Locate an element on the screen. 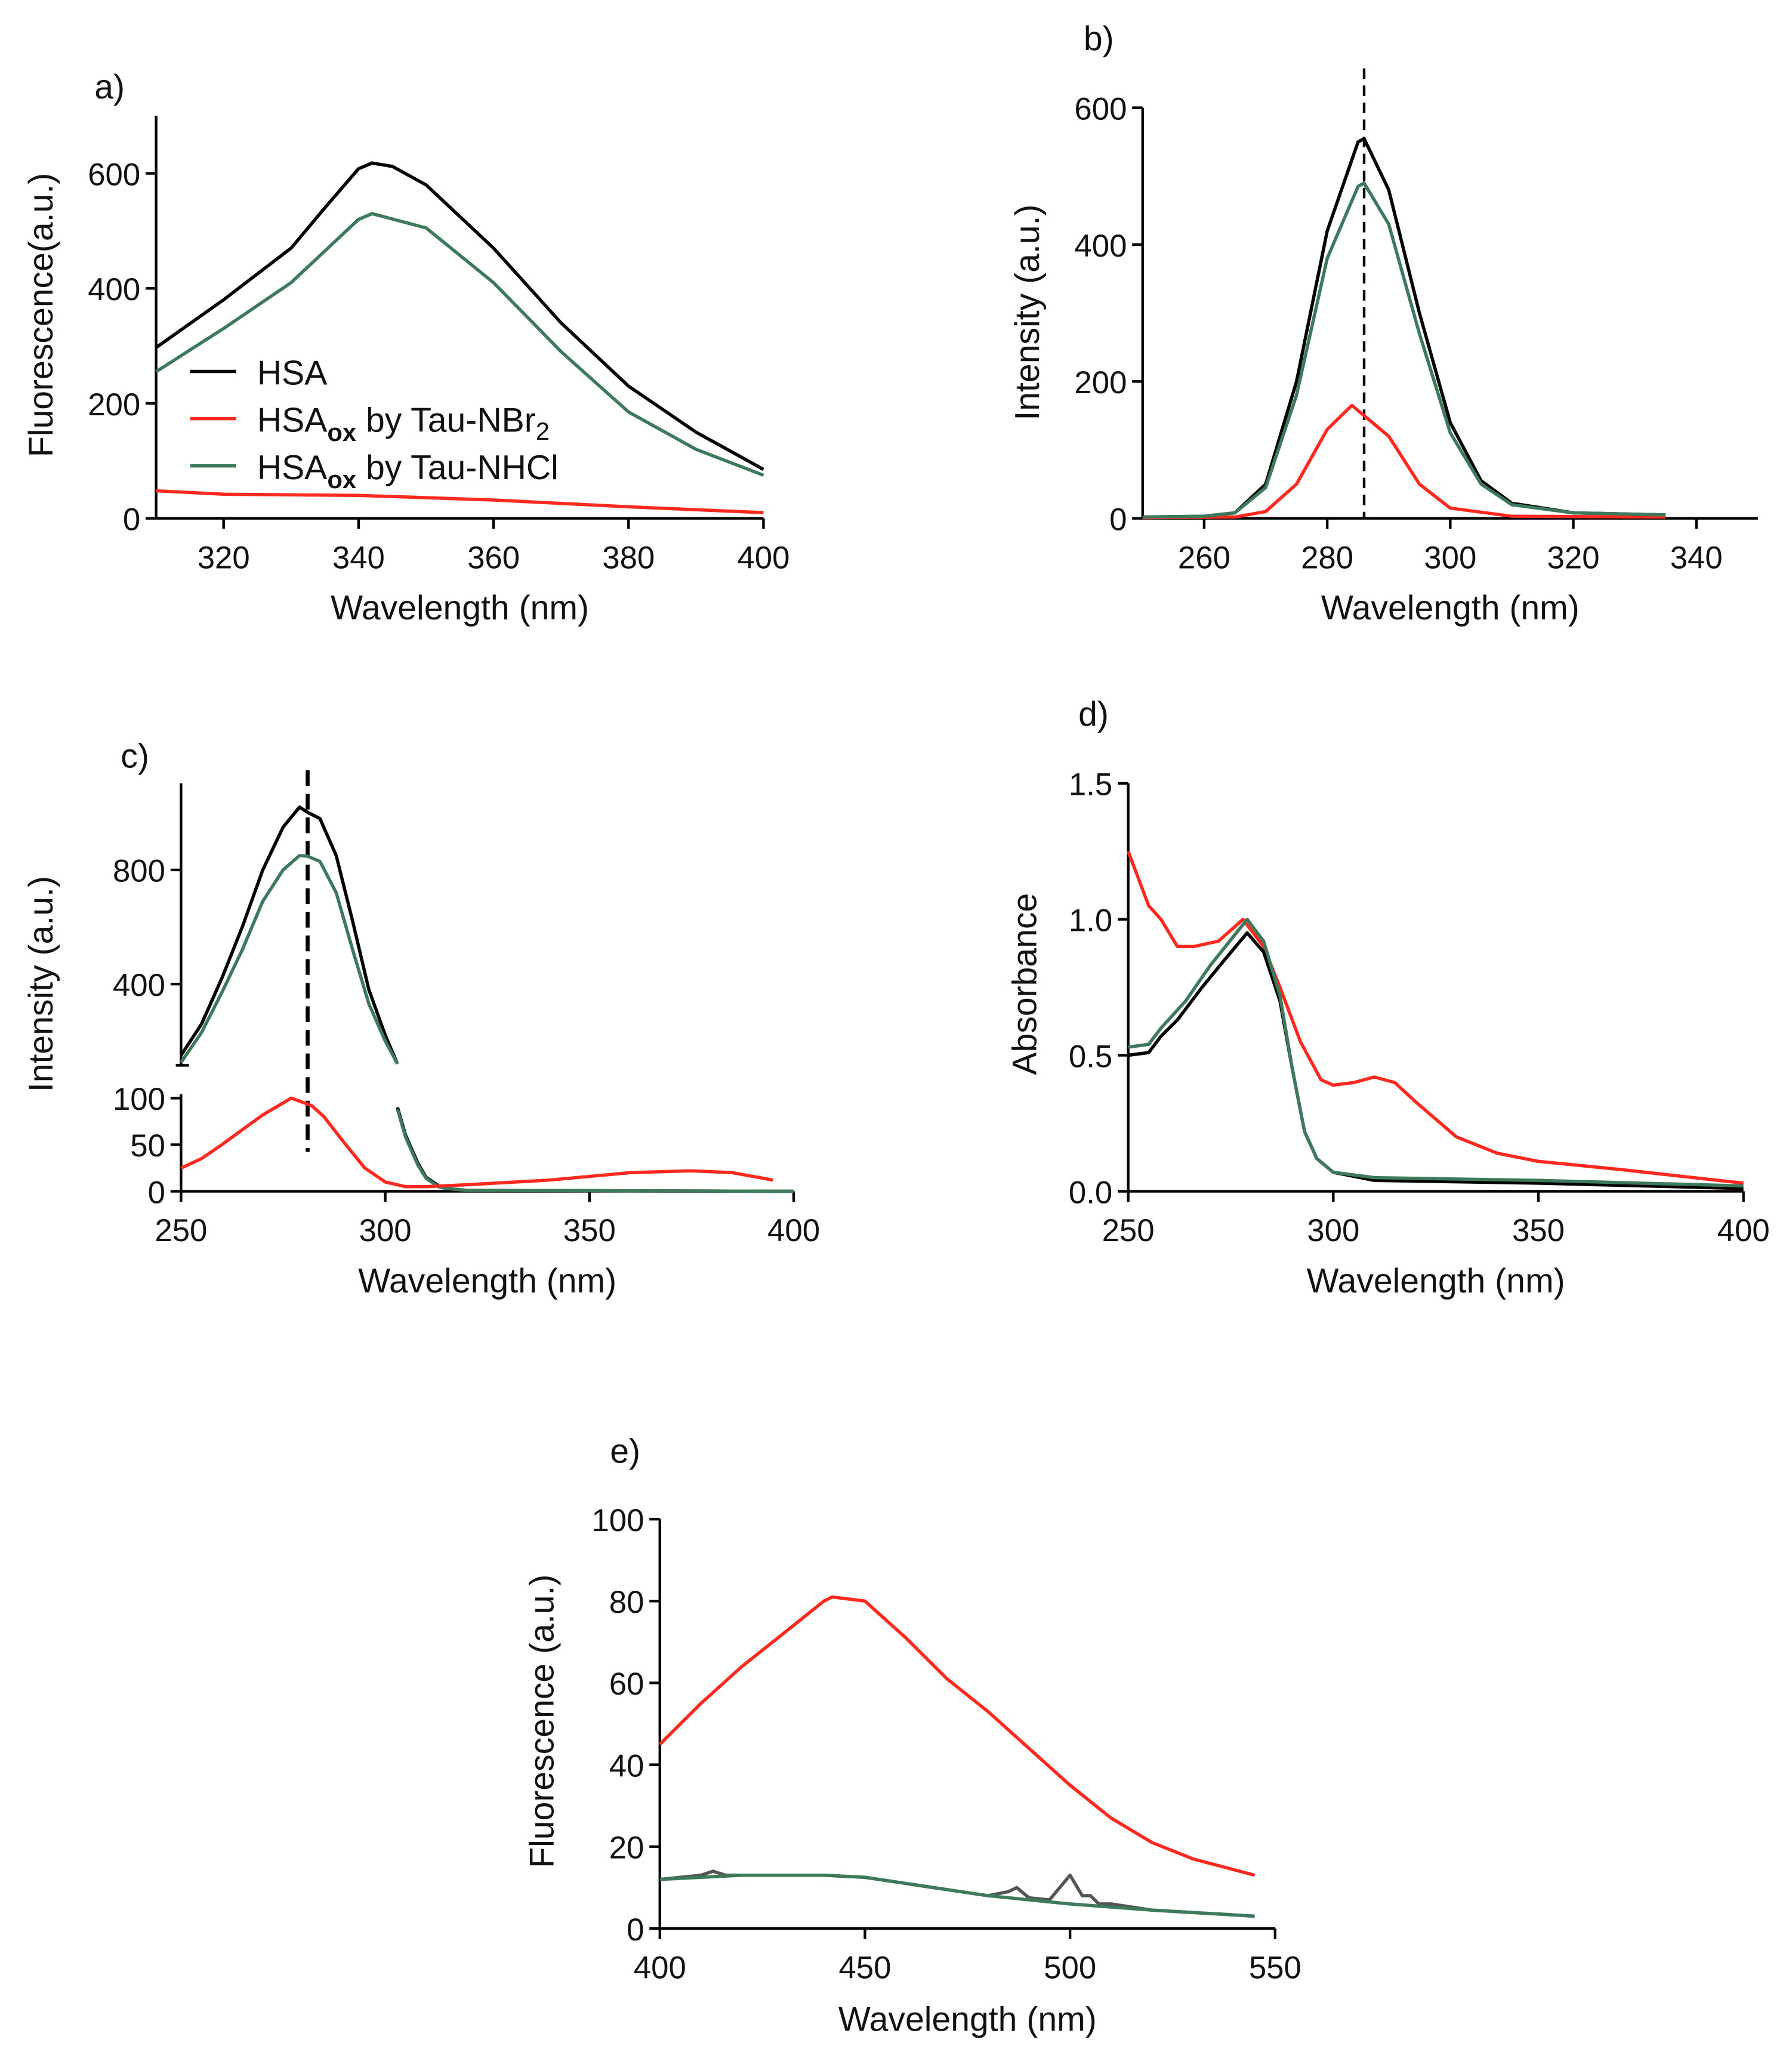  y-tick-label: 40 is located at coordinates (626, 1765).